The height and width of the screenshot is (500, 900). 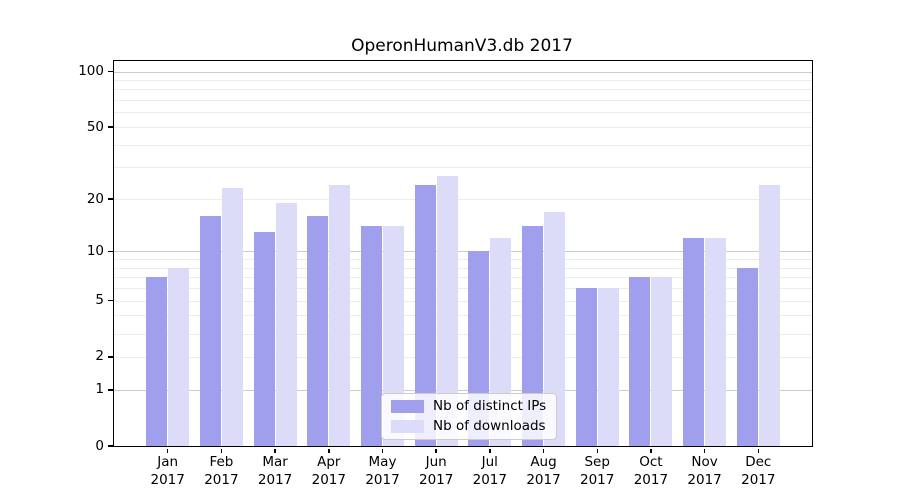 I want to click on bar-distinct-ips-sep, so click(x=586, y=367).